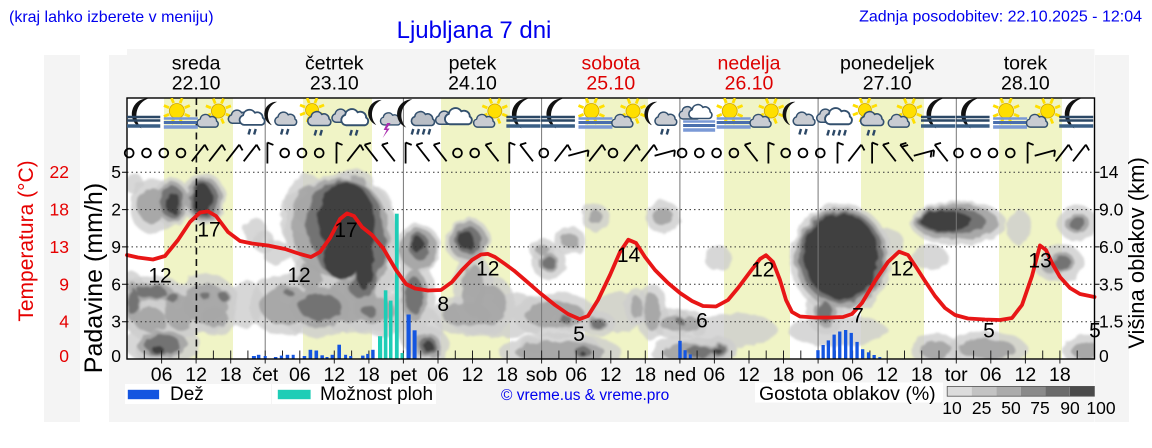  I want to click on svg-text: 4, so click(64, 322).